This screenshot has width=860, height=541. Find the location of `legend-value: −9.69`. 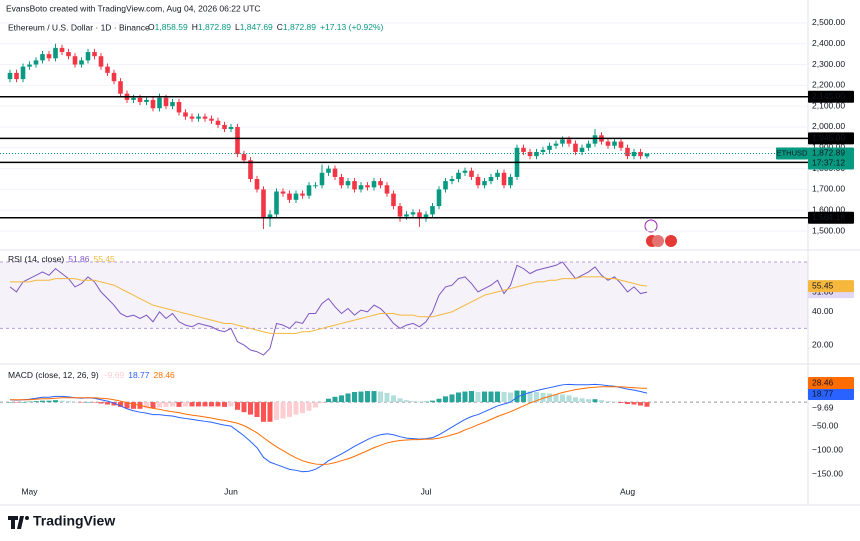

legend-value: −9.69 is located at coordinates (114, 375).